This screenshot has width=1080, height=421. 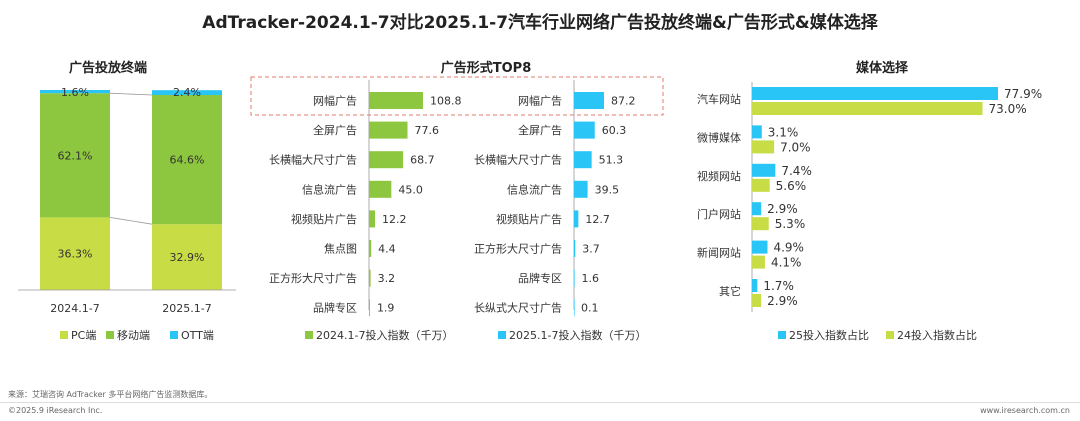 What do you see at coordinates (796, 171) in the screenshot?
I see `data-label: 7.4%` at bounding box center [796, 171].